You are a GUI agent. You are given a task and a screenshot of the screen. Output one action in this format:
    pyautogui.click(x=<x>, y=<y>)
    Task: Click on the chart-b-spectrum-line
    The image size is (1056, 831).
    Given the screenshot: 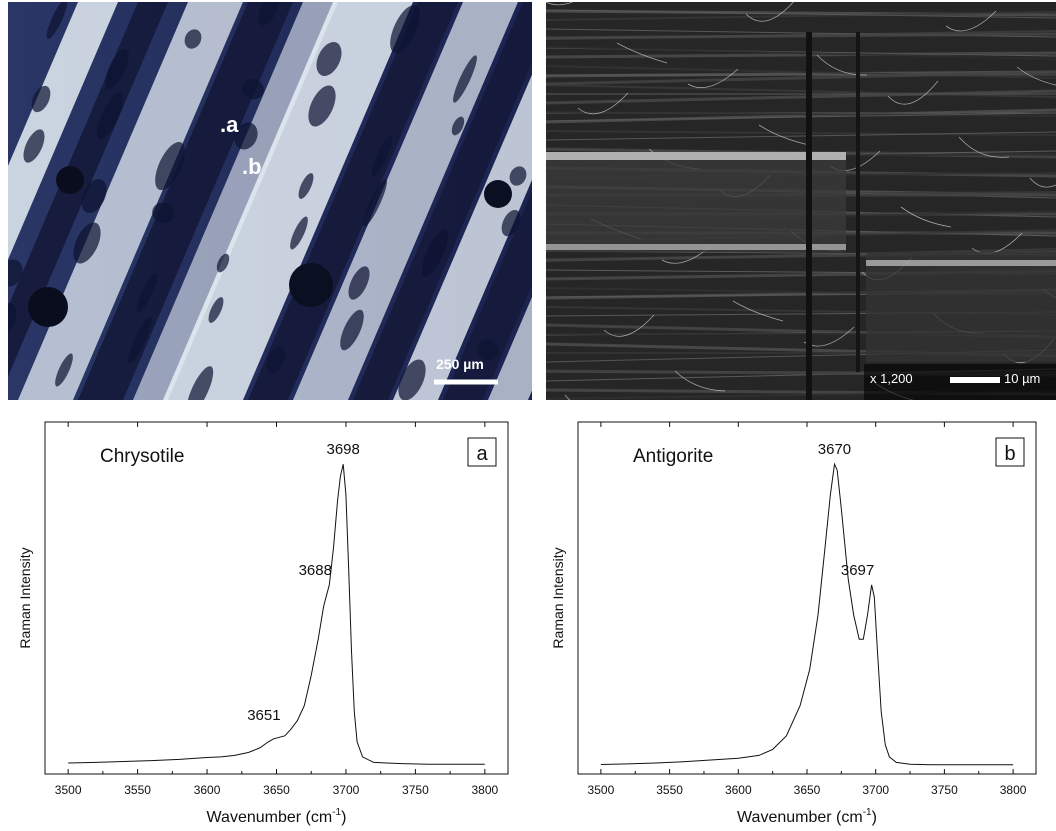 What is the action you would take?
    pyautogui.click(x=807, y=614)
    